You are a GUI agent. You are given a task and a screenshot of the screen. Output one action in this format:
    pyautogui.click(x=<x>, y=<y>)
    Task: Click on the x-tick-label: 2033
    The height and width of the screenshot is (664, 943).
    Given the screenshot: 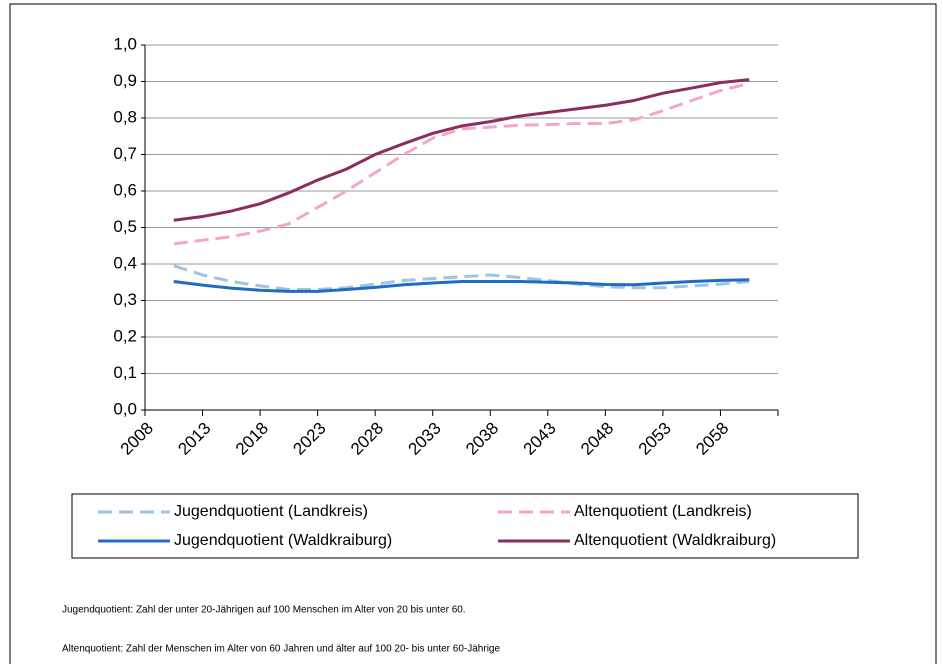 What is the action you would take?
    pyautogui.click(x=425, y=439)
    